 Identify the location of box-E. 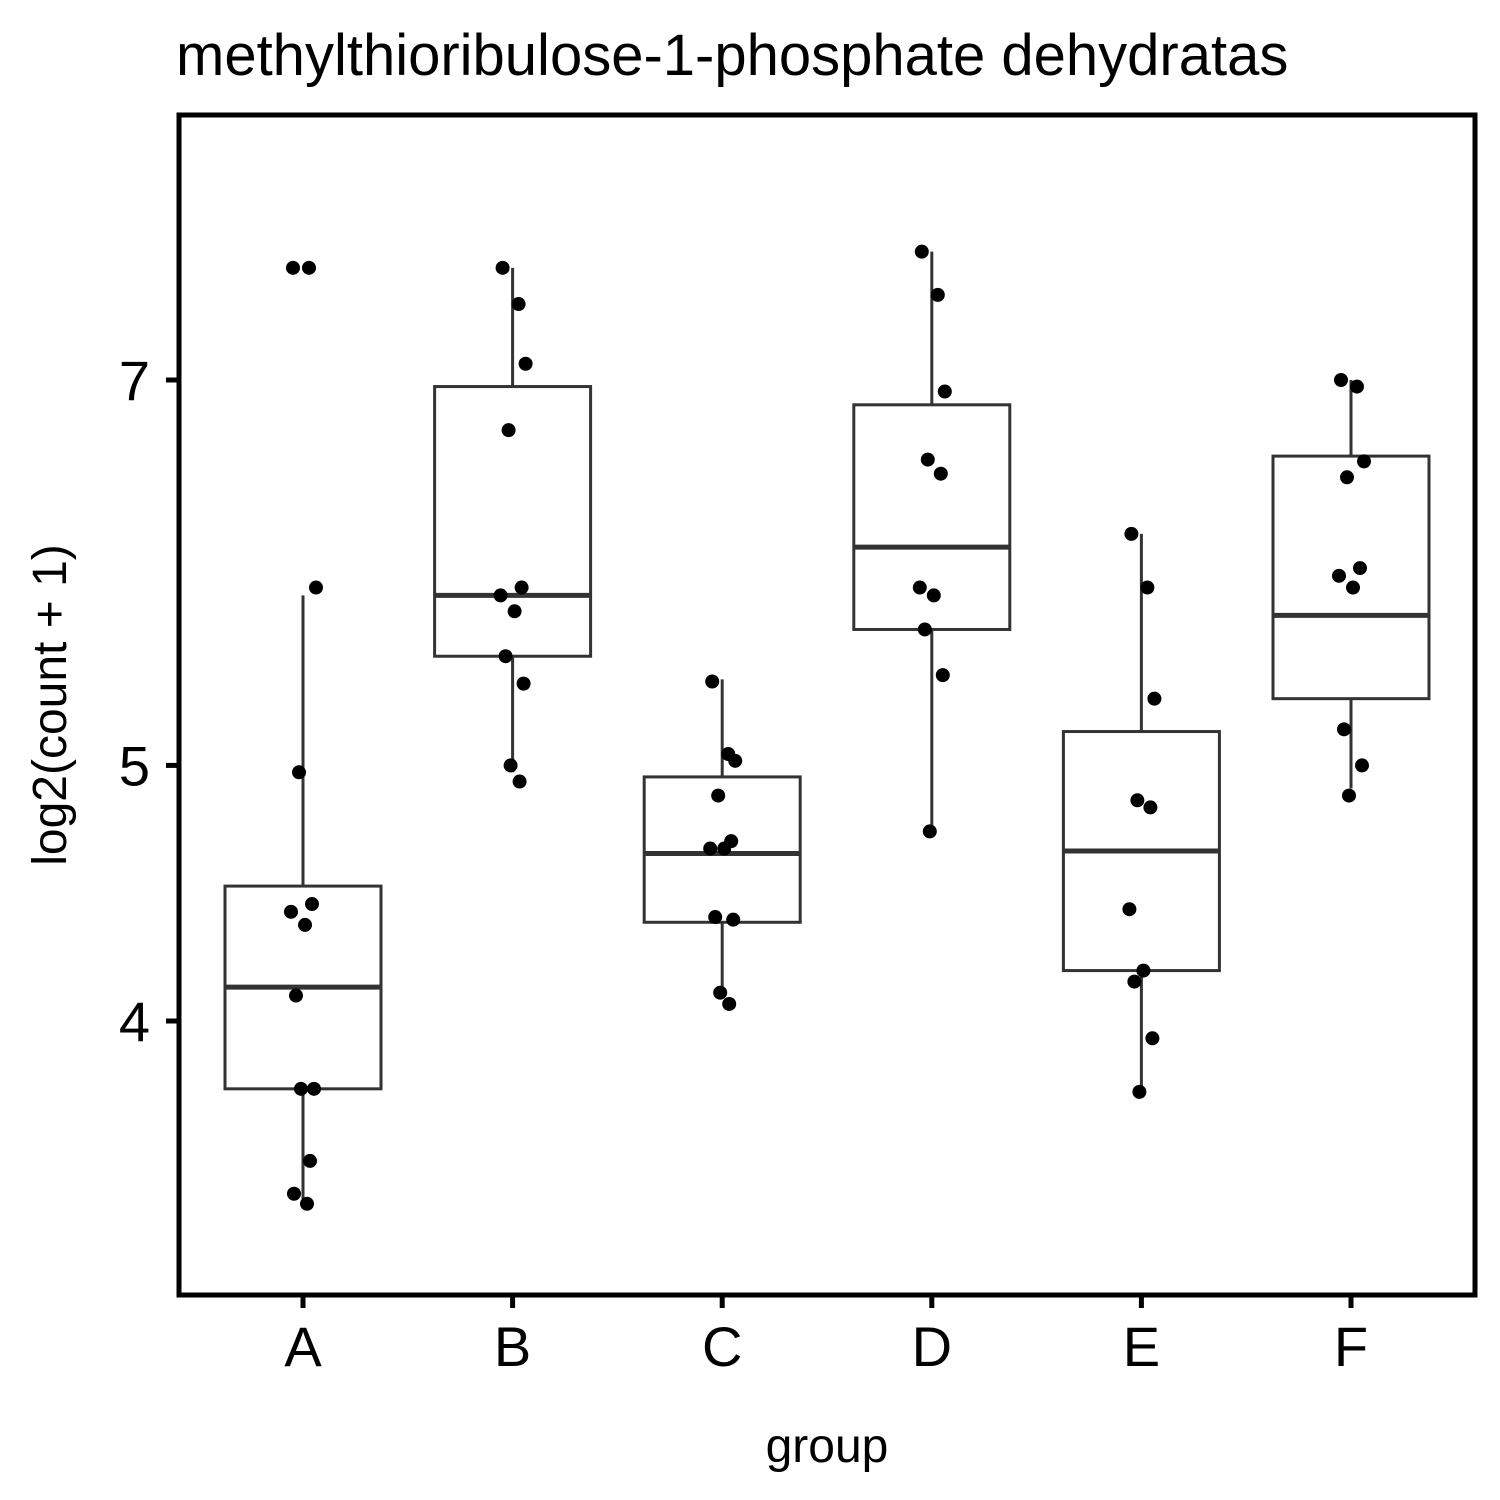
(1141, 814).